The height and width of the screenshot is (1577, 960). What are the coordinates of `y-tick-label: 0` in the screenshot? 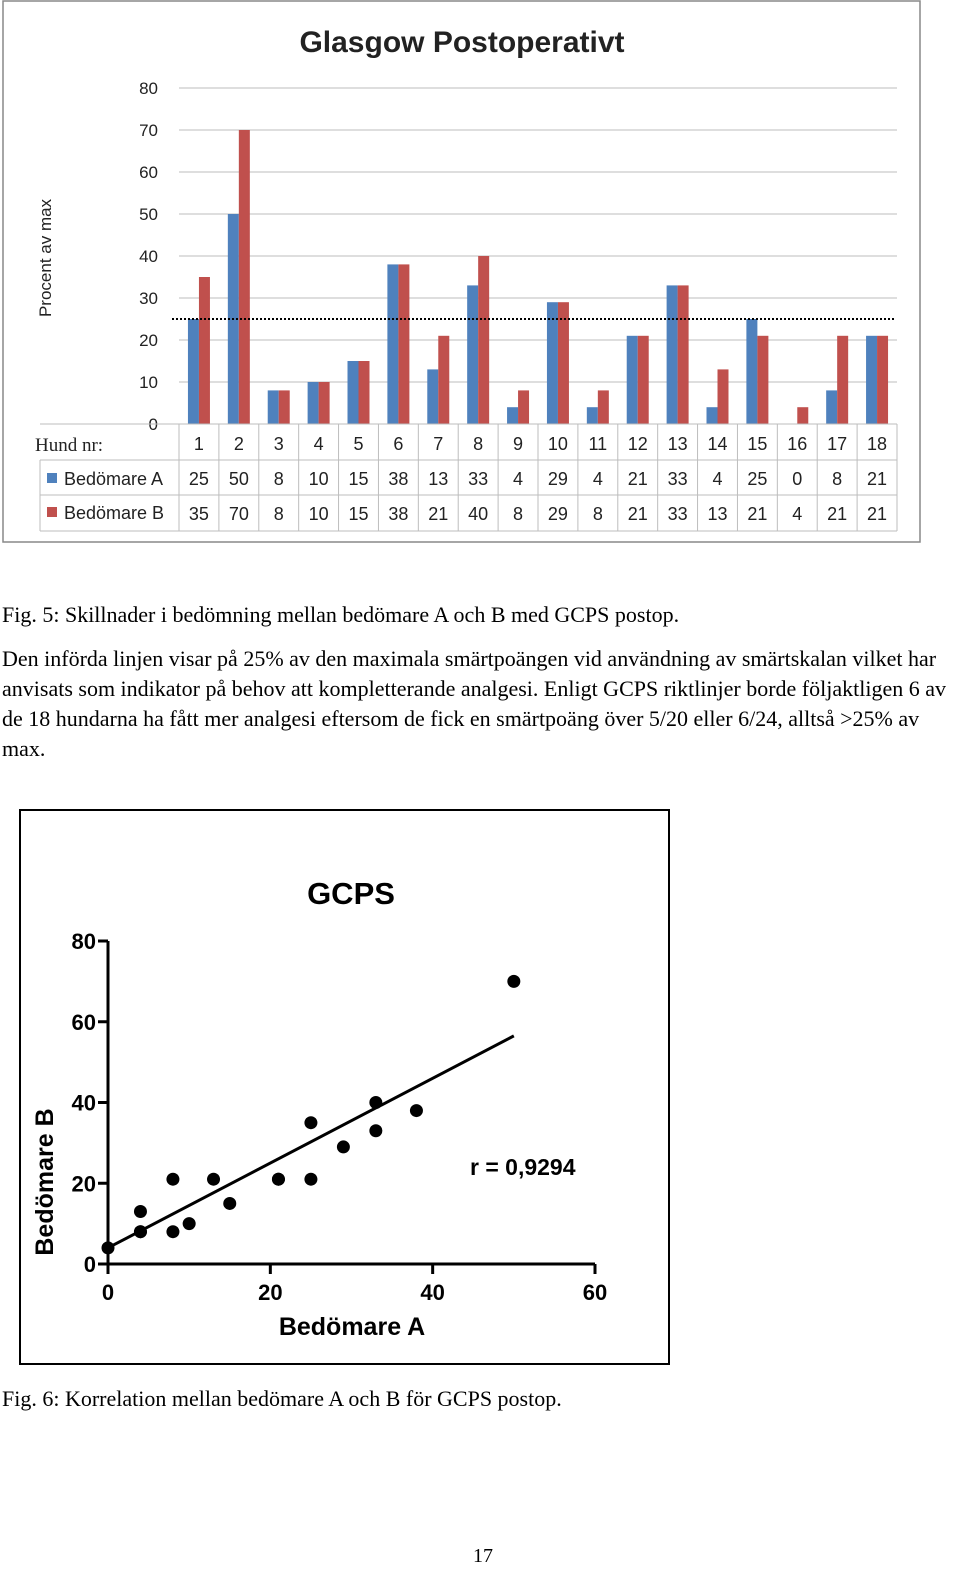 It's located at (90, 1264).